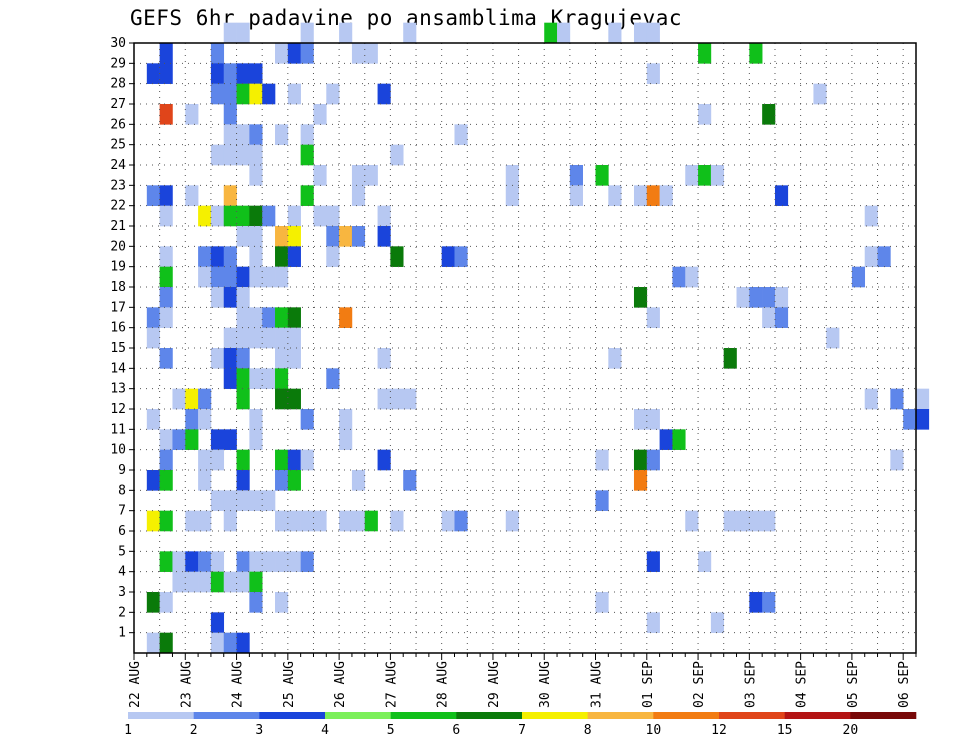  I want to click on y-tick-label: 5, so click(122, 551).